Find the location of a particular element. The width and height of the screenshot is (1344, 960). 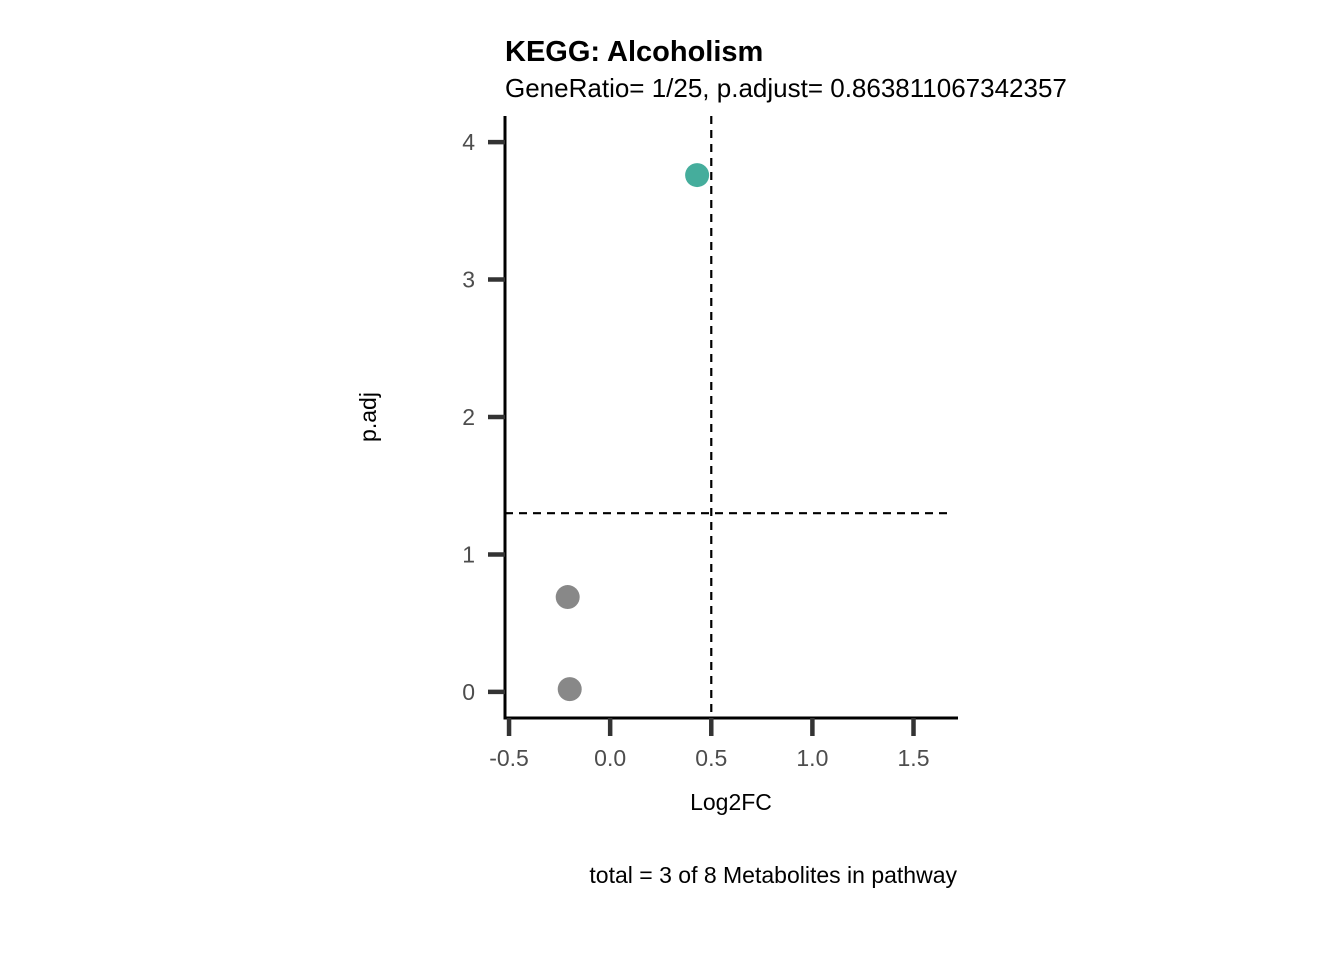

y-tick-label: 4 is located at coordinates (468, 142).